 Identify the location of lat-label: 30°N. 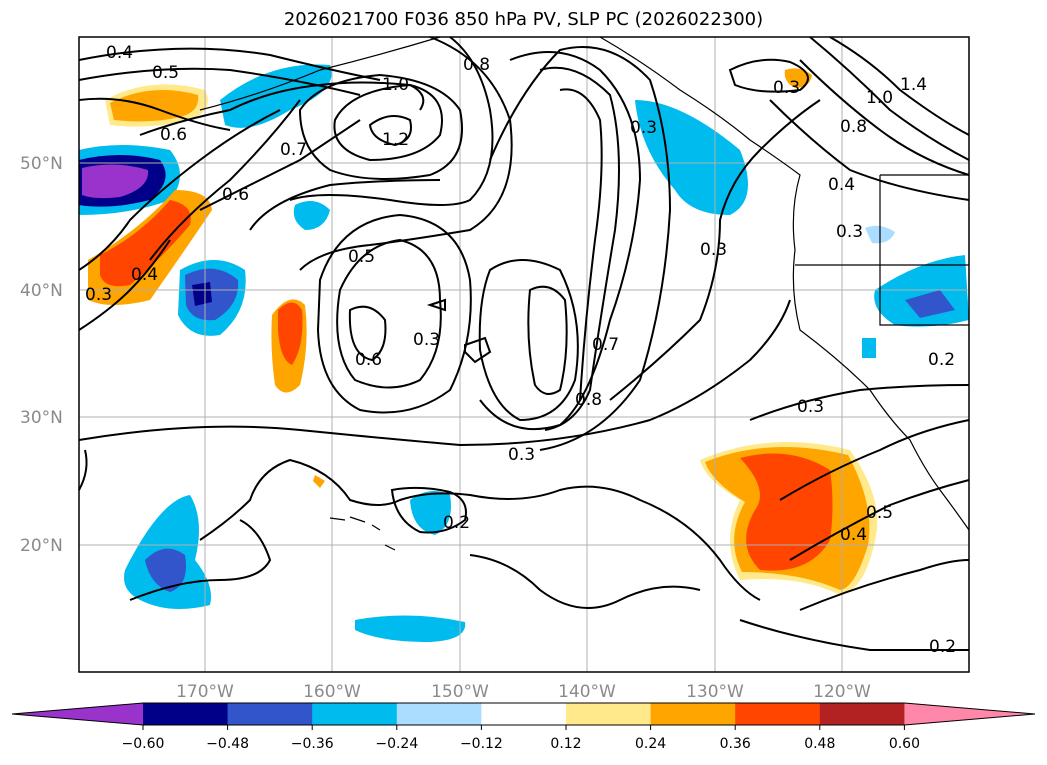
(41, 418).